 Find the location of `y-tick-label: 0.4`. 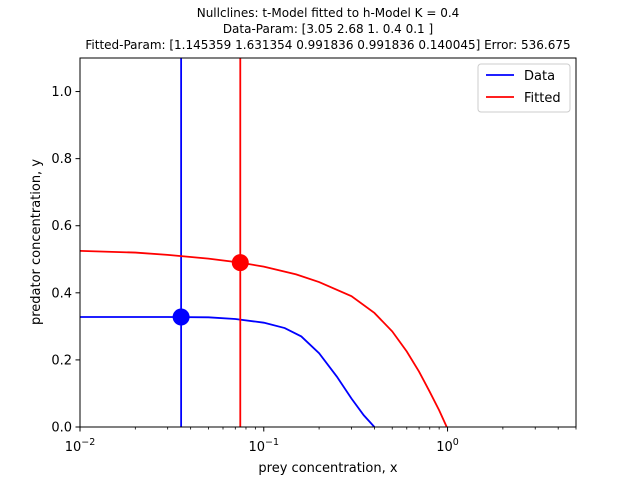

y-tick-label: 0.4 is located at coordinates (61, 293).